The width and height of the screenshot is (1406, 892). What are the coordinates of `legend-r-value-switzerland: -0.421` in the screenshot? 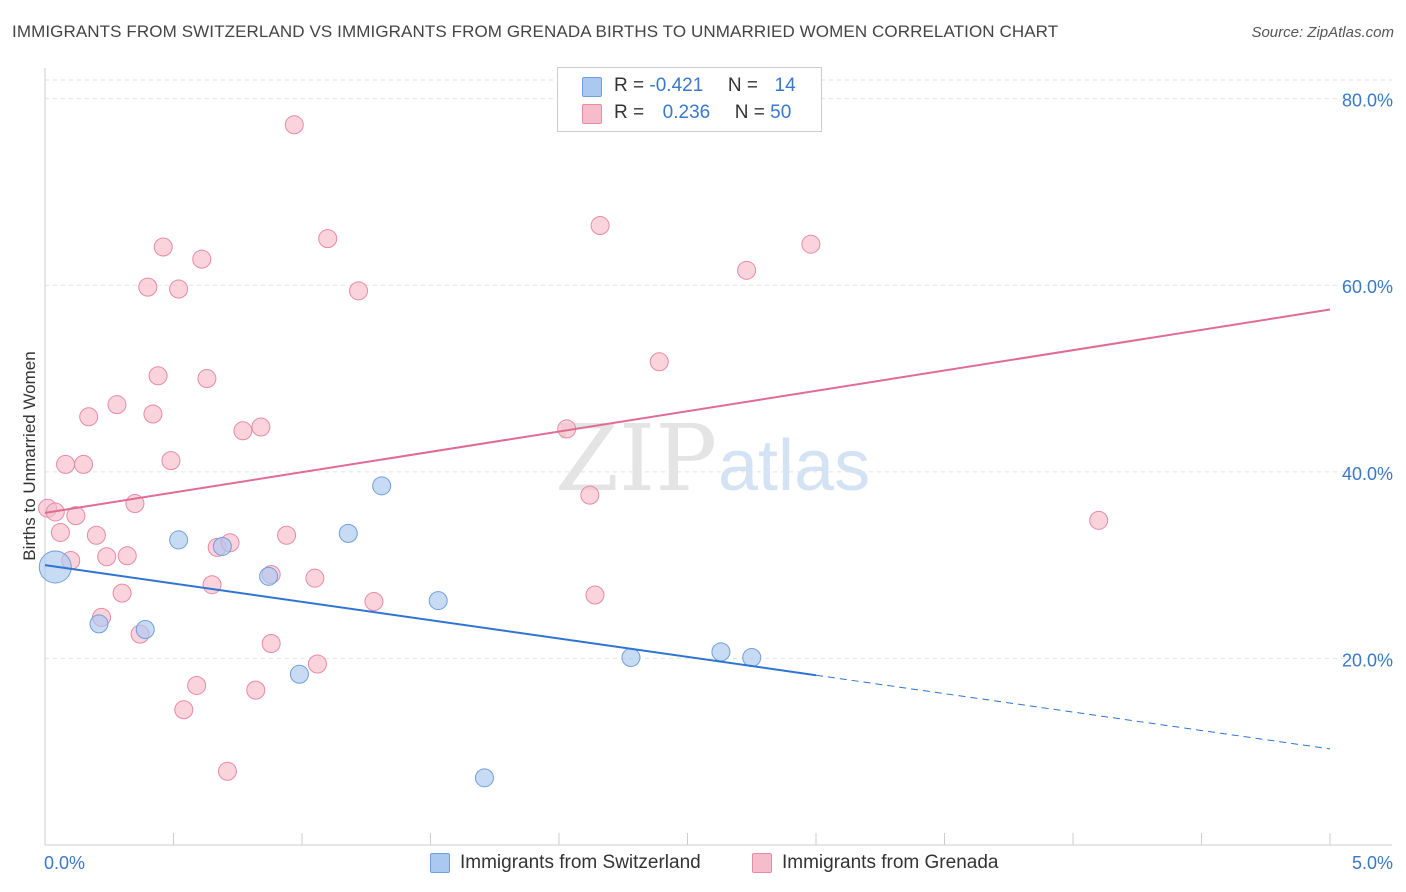 It's located at (676, 85).